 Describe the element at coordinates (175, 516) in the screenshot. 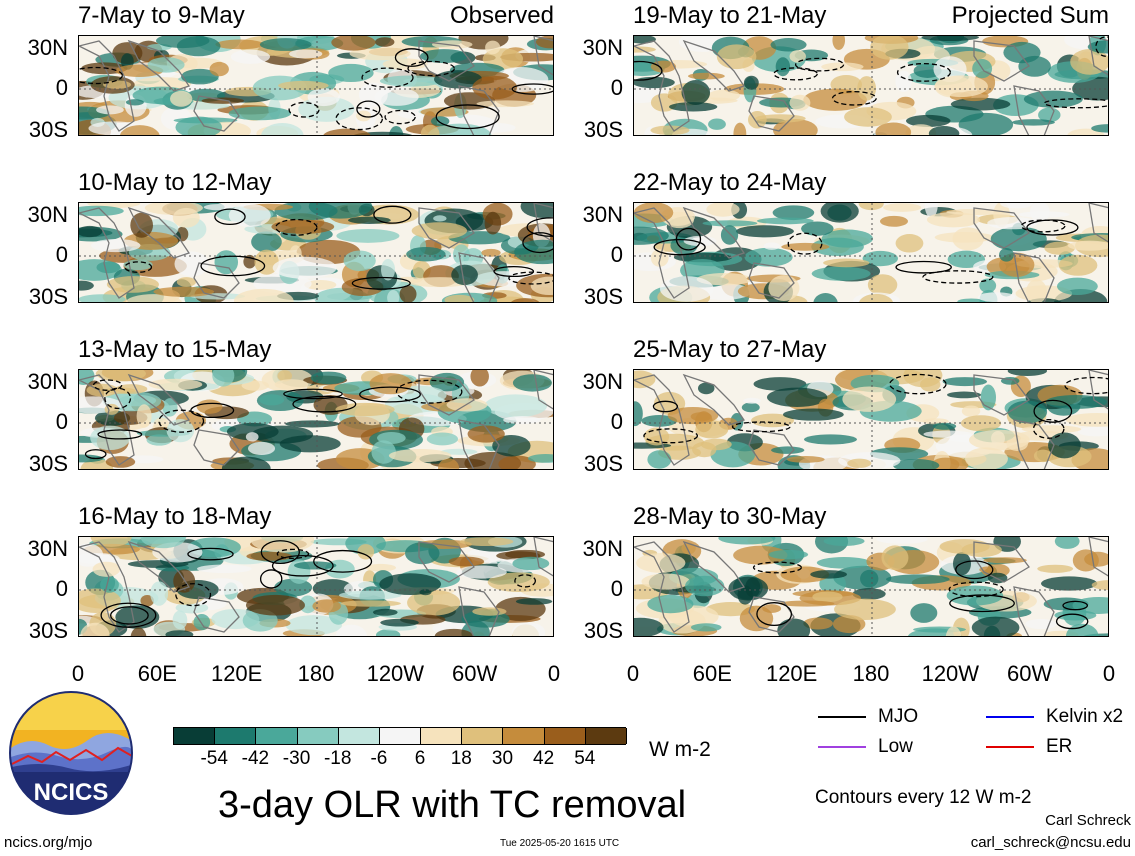

I see `panel-title: 16-May to 18-May` at that location.